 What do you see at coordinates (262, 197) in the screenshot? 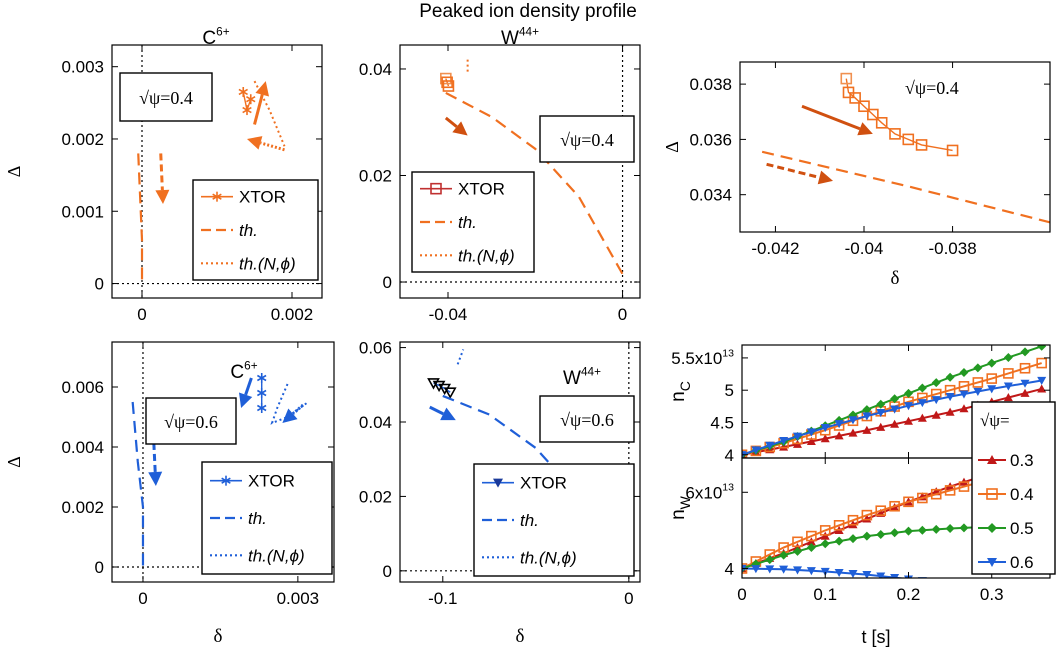
I see `legend-label-xtor: XTOR` at bounding box center [262, 197].